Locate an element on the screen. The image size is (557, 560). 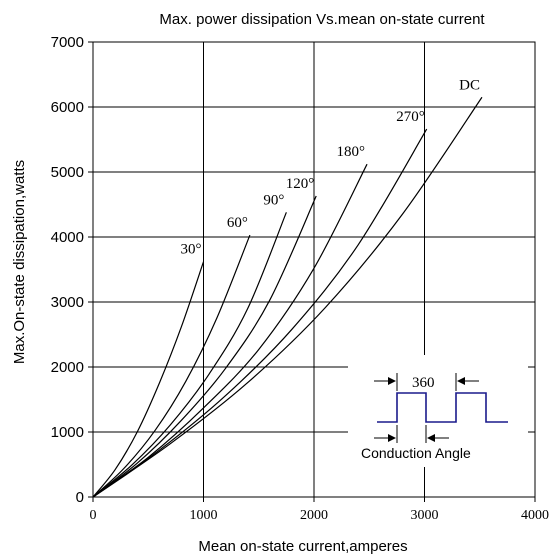
x-tick-label: 2000 is located at coordinates (314, 515).